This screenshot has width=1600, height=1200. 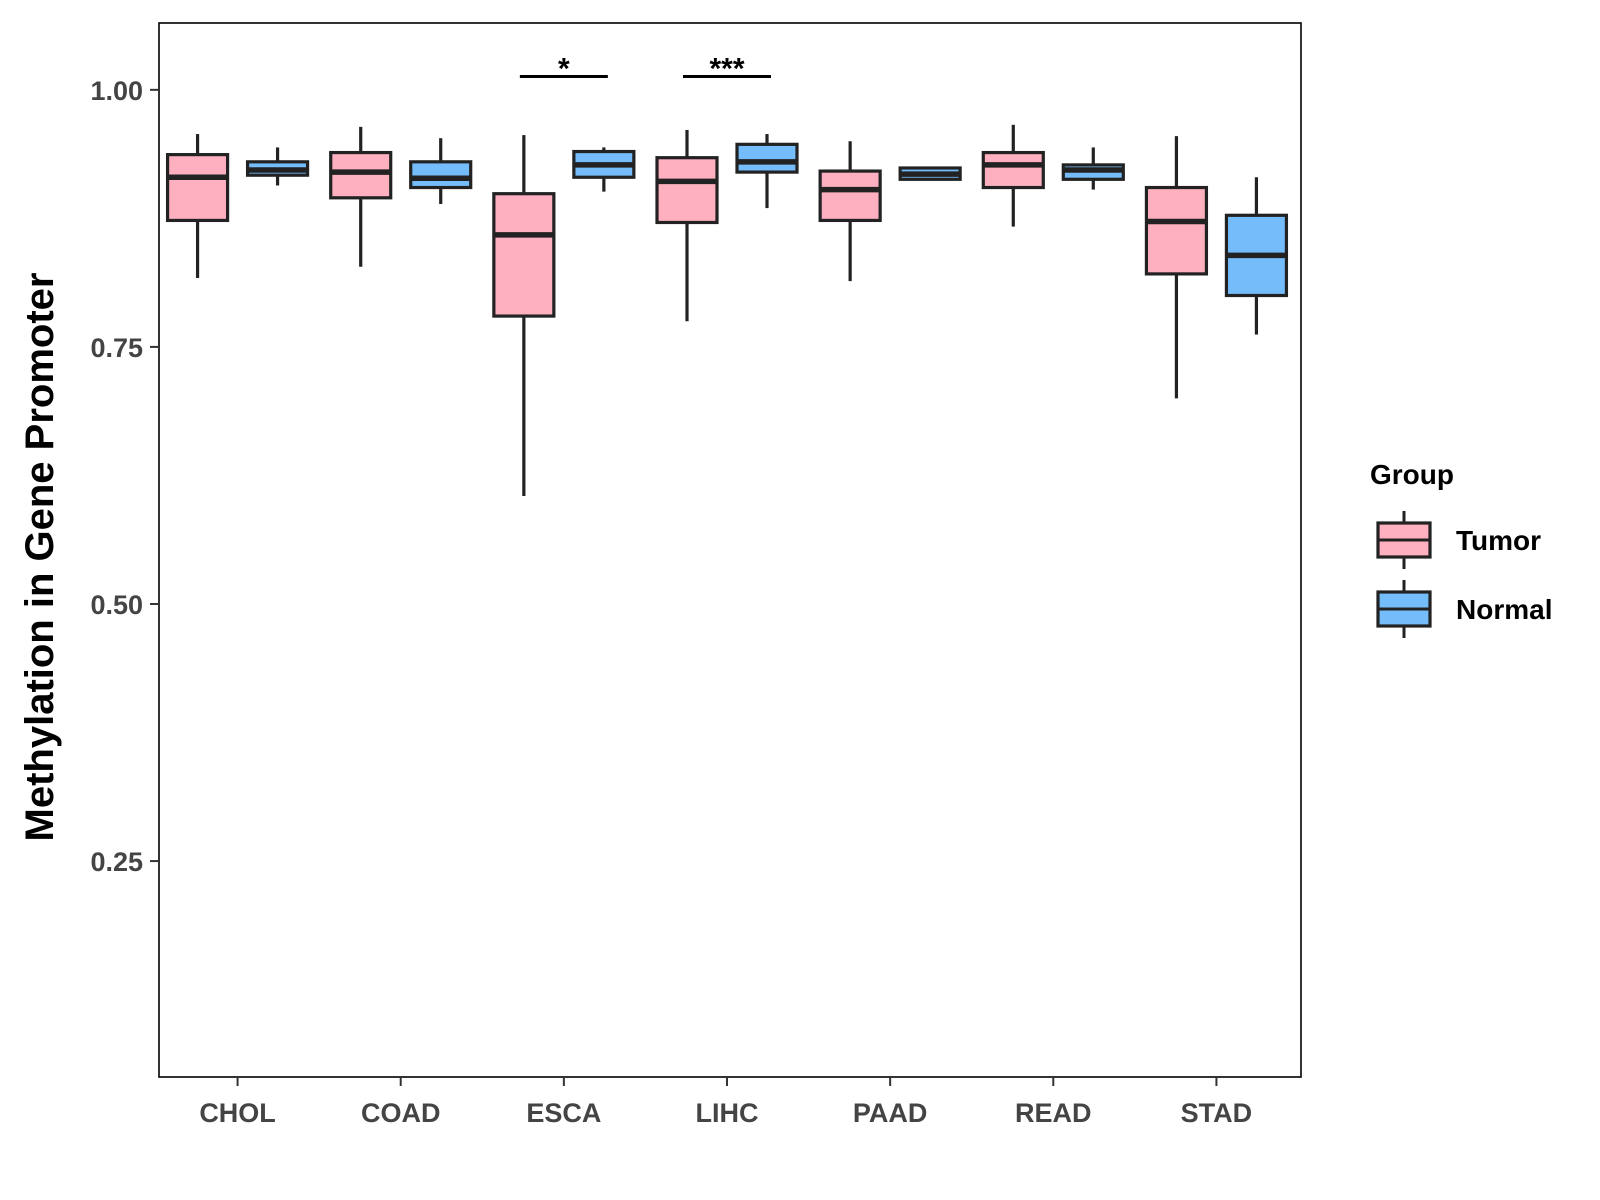 I want to click on significance-label: ***, so click(x=726, y=68).